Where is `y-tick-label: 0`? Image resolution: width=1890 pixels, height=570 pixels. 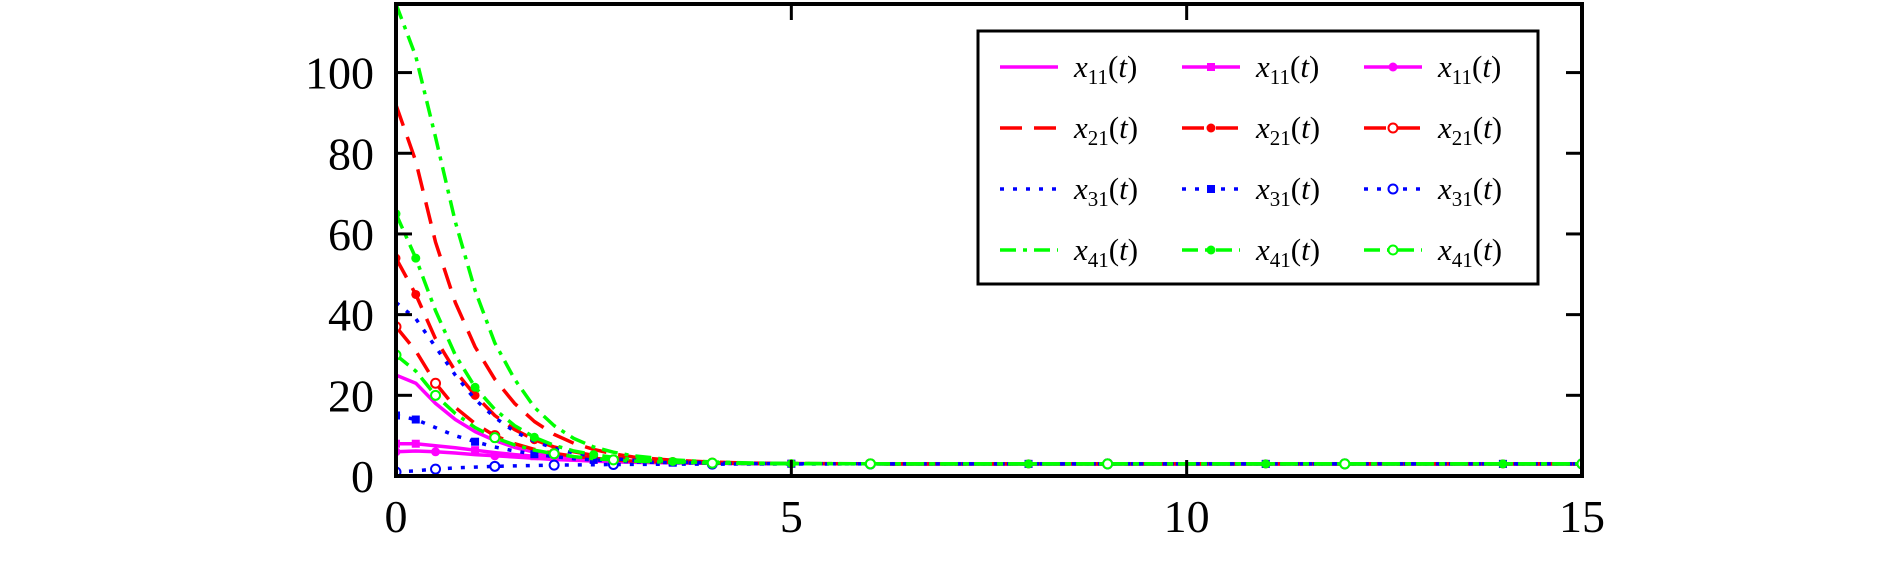 y-tick-label: 0 is located at coordinates (362, 476).